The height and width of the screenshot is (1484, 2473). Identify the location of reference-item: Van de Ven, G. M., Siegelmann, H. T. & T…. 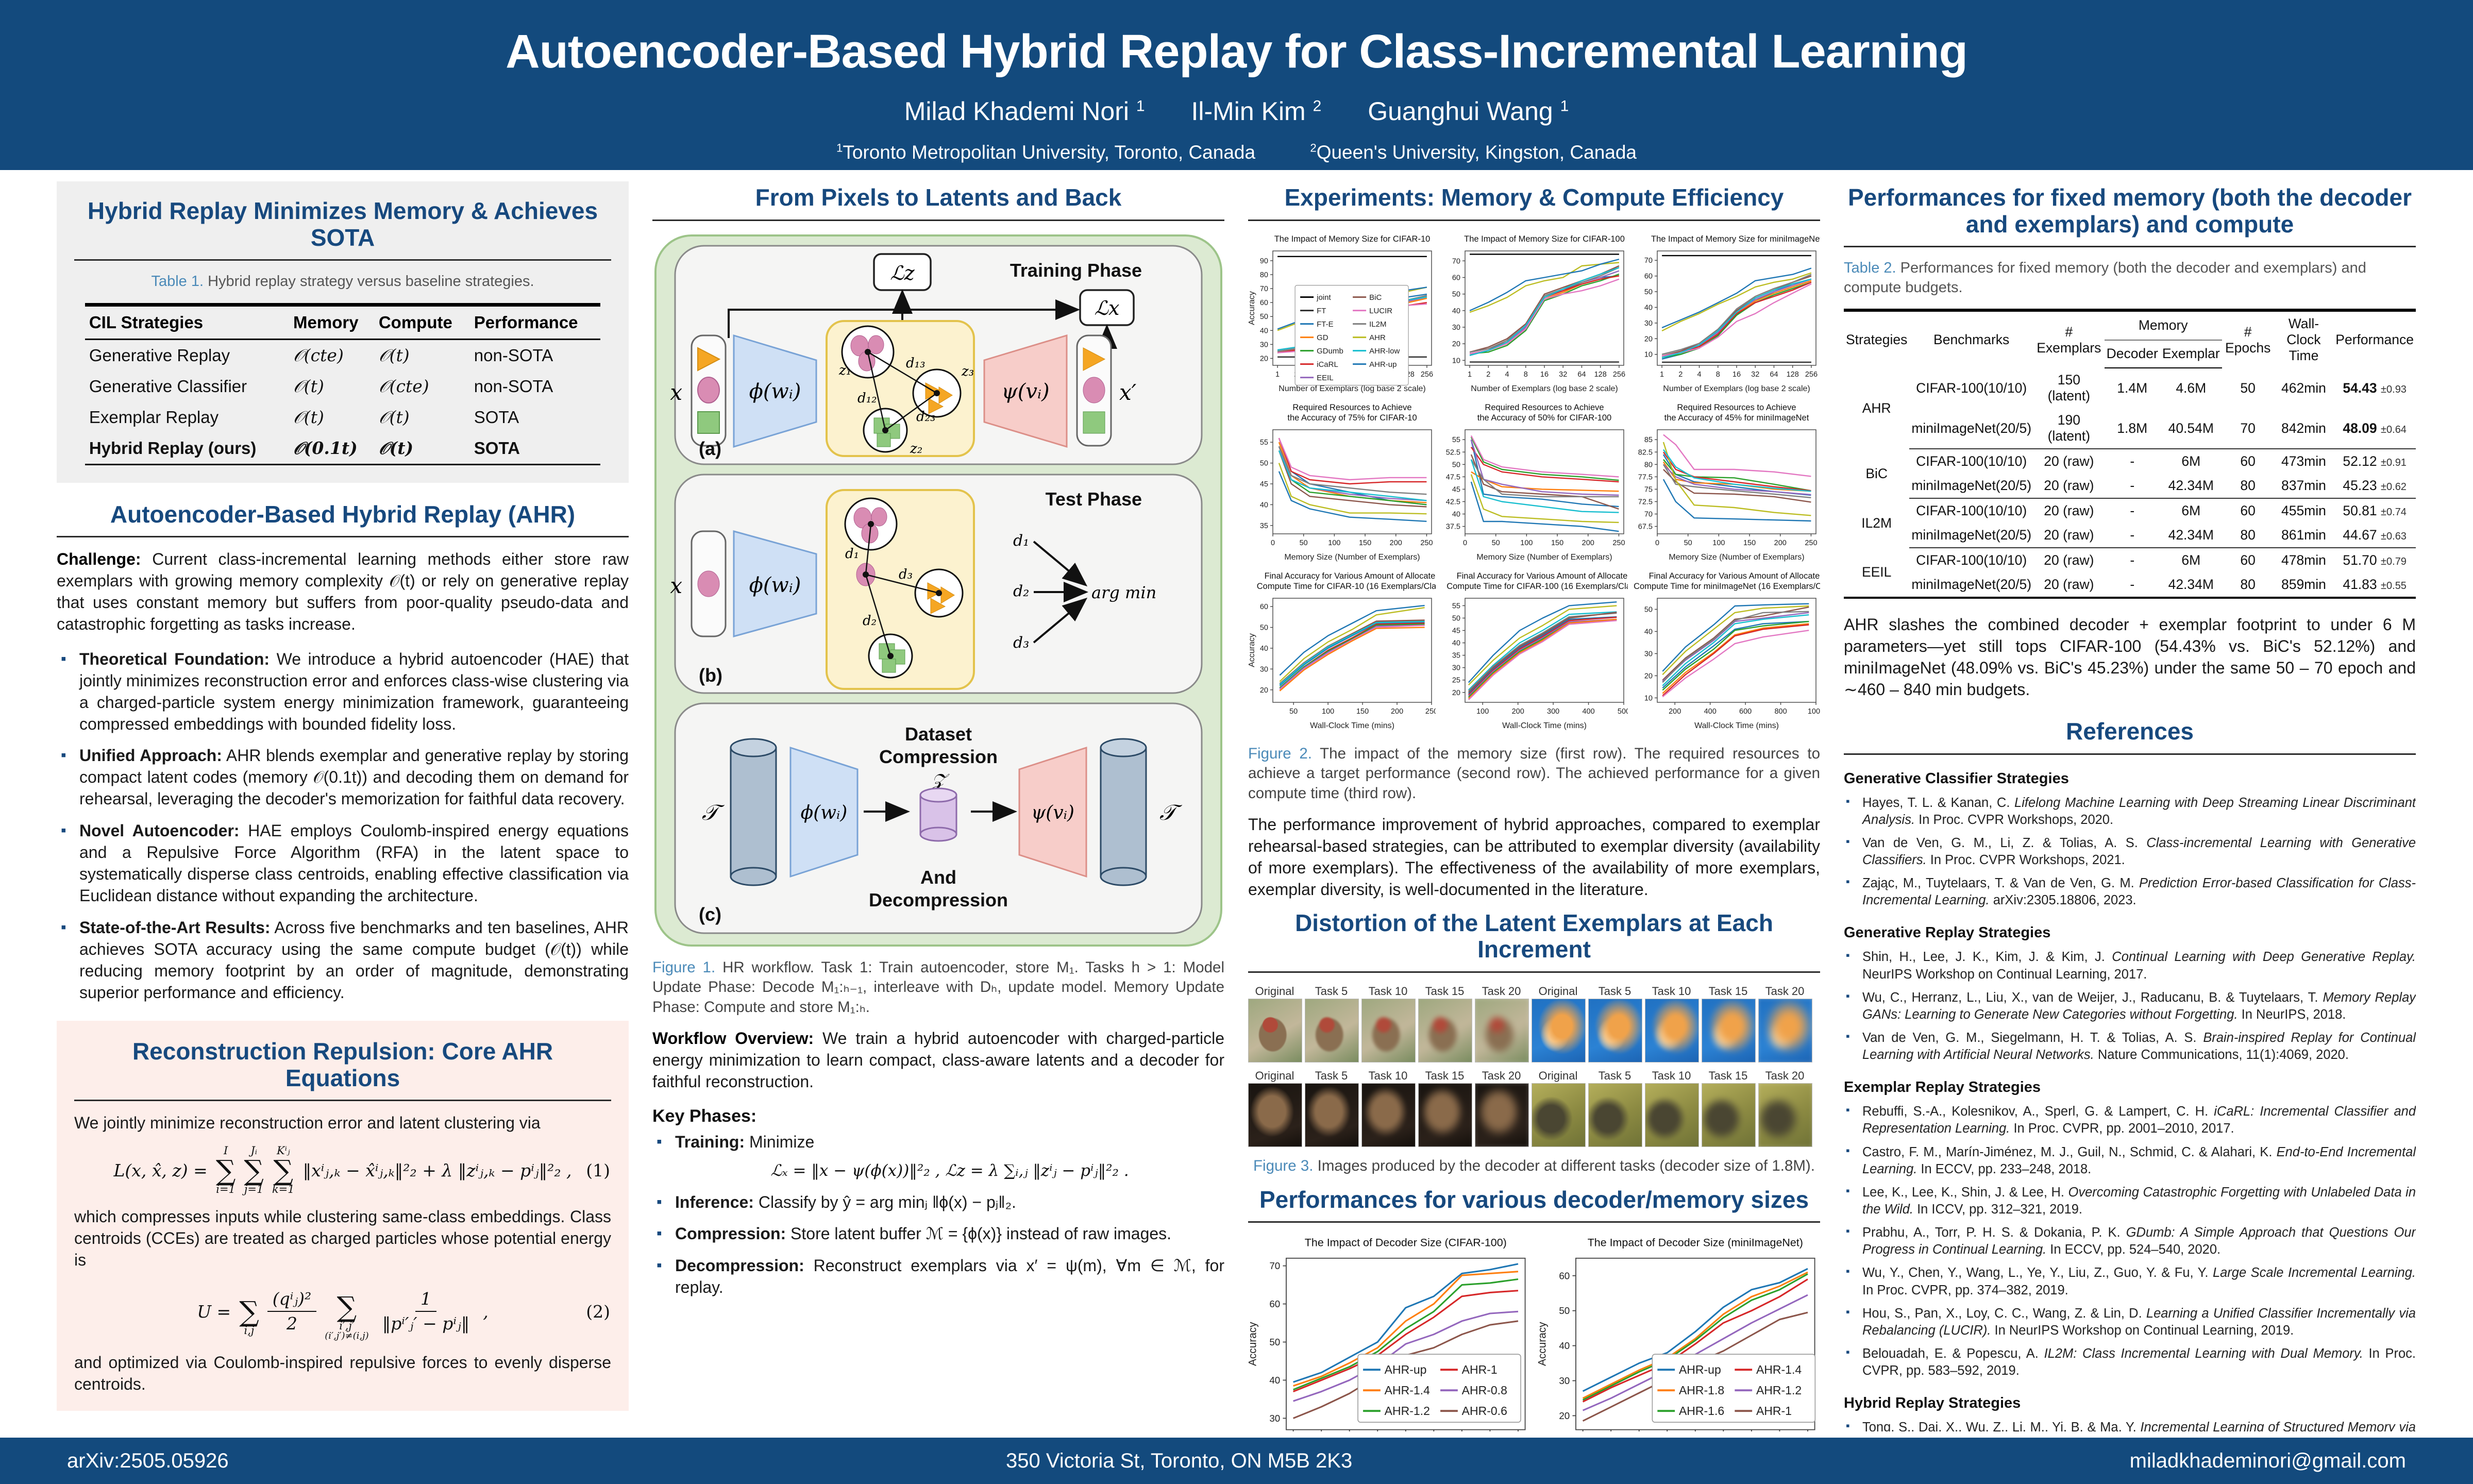
(2130, 1046).